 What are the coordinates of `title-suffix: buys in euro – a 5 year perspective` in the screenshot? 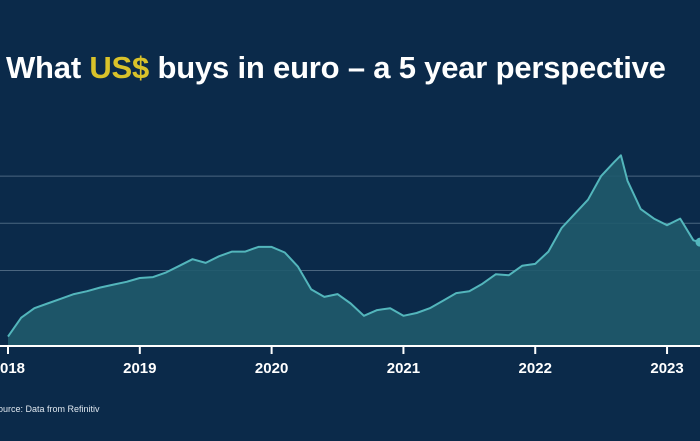 It's located at (407, 67).